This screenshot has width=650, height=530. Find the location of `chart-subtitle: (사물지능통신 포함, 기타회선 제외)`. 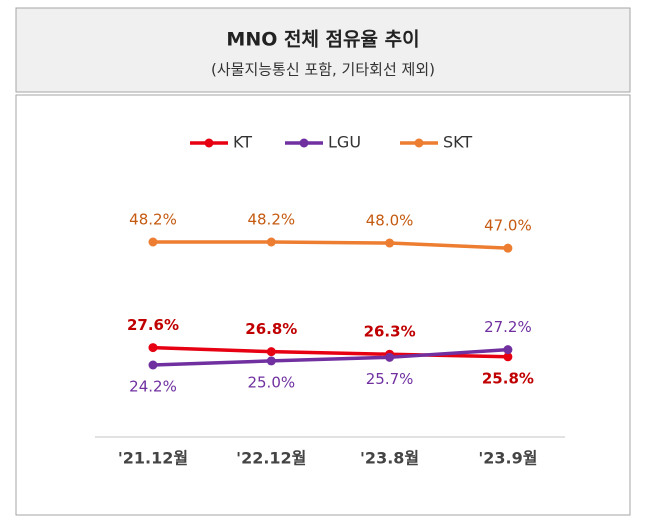

chart-subtitle: (사물지능통신 포함, 기타회선 제외) is located at coordinates (323, 70).